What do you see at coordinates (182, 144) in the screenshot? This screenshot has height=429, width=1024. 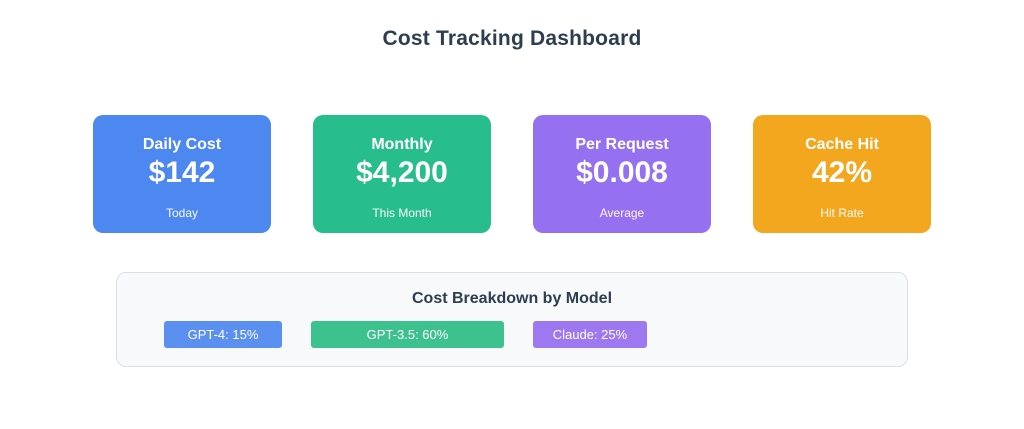 I see `stat-card-title: Daily Cost` at bounding box center [182, 144].